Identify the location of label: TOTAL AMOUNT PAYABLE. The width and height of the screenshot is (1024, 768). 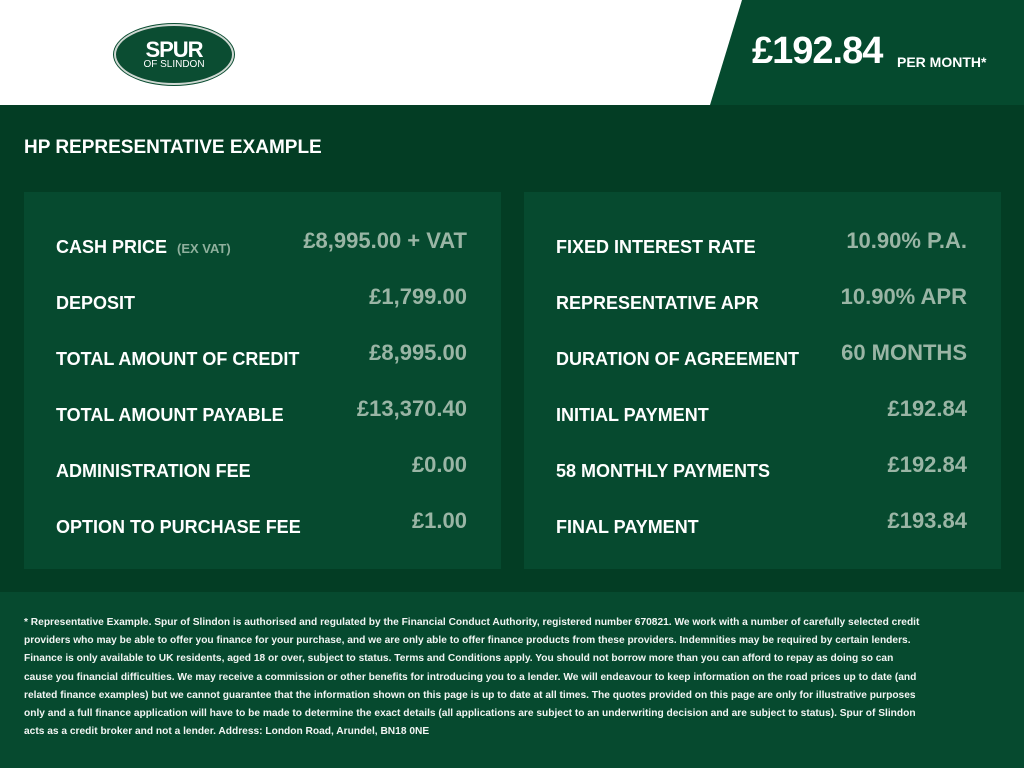
(170, 415).